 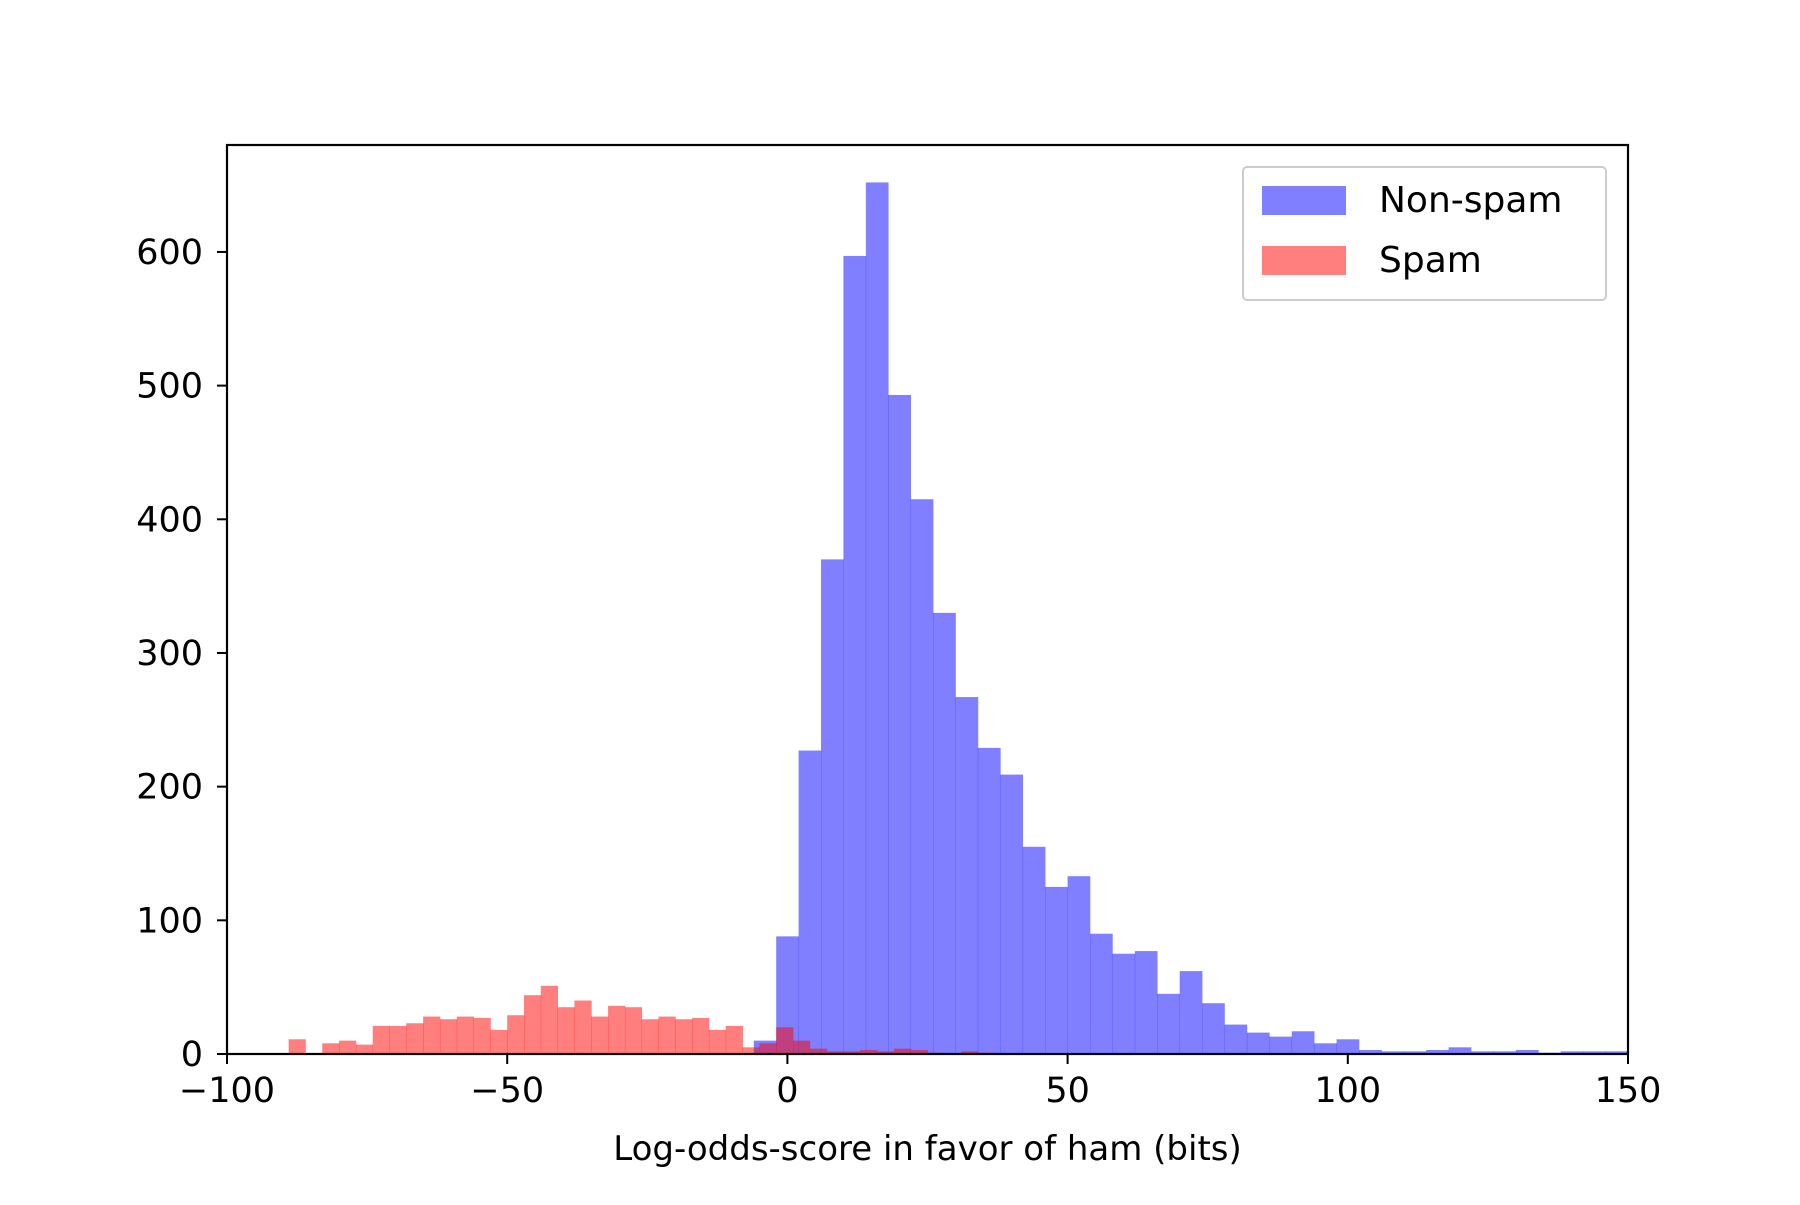 I want to click on x-tick-label-2: 0, so click(x=787, y=1091).